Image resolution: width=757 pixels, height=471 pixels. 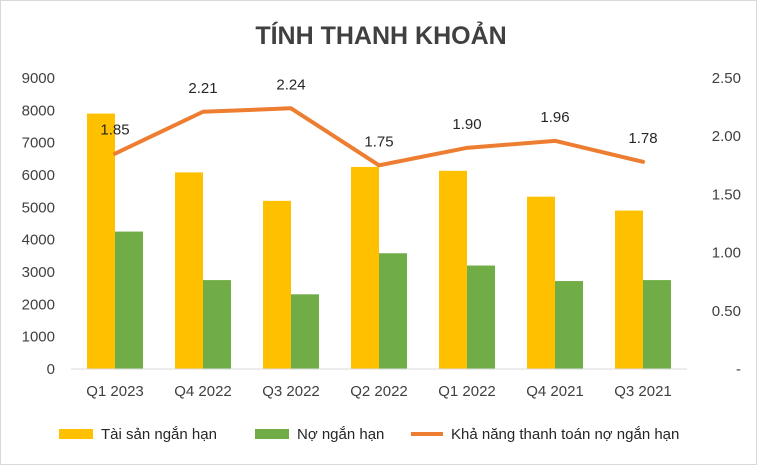 What do you see at coordinates (340, 434) in the screenshot?
I see `legend-label: Nợ ngắn hạn` at bounding box center [340, 434].